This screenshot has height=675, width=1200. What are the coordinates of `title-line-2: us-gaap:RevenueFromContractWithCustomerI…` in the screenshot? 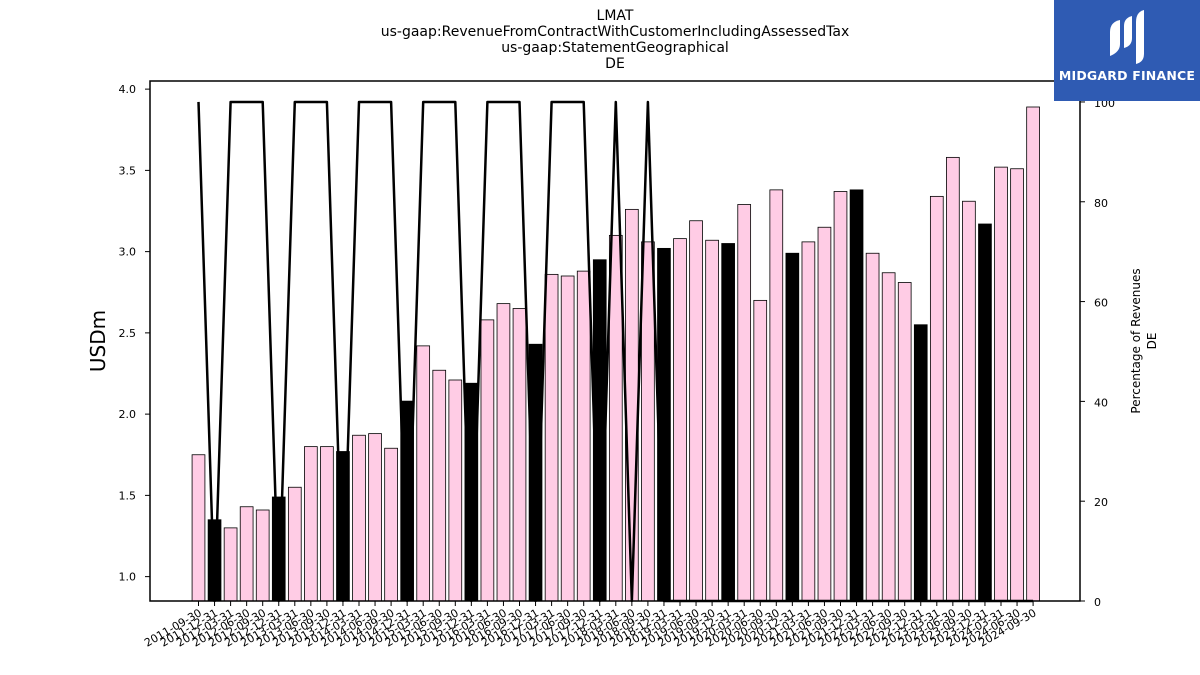 It's located at (615, 32).